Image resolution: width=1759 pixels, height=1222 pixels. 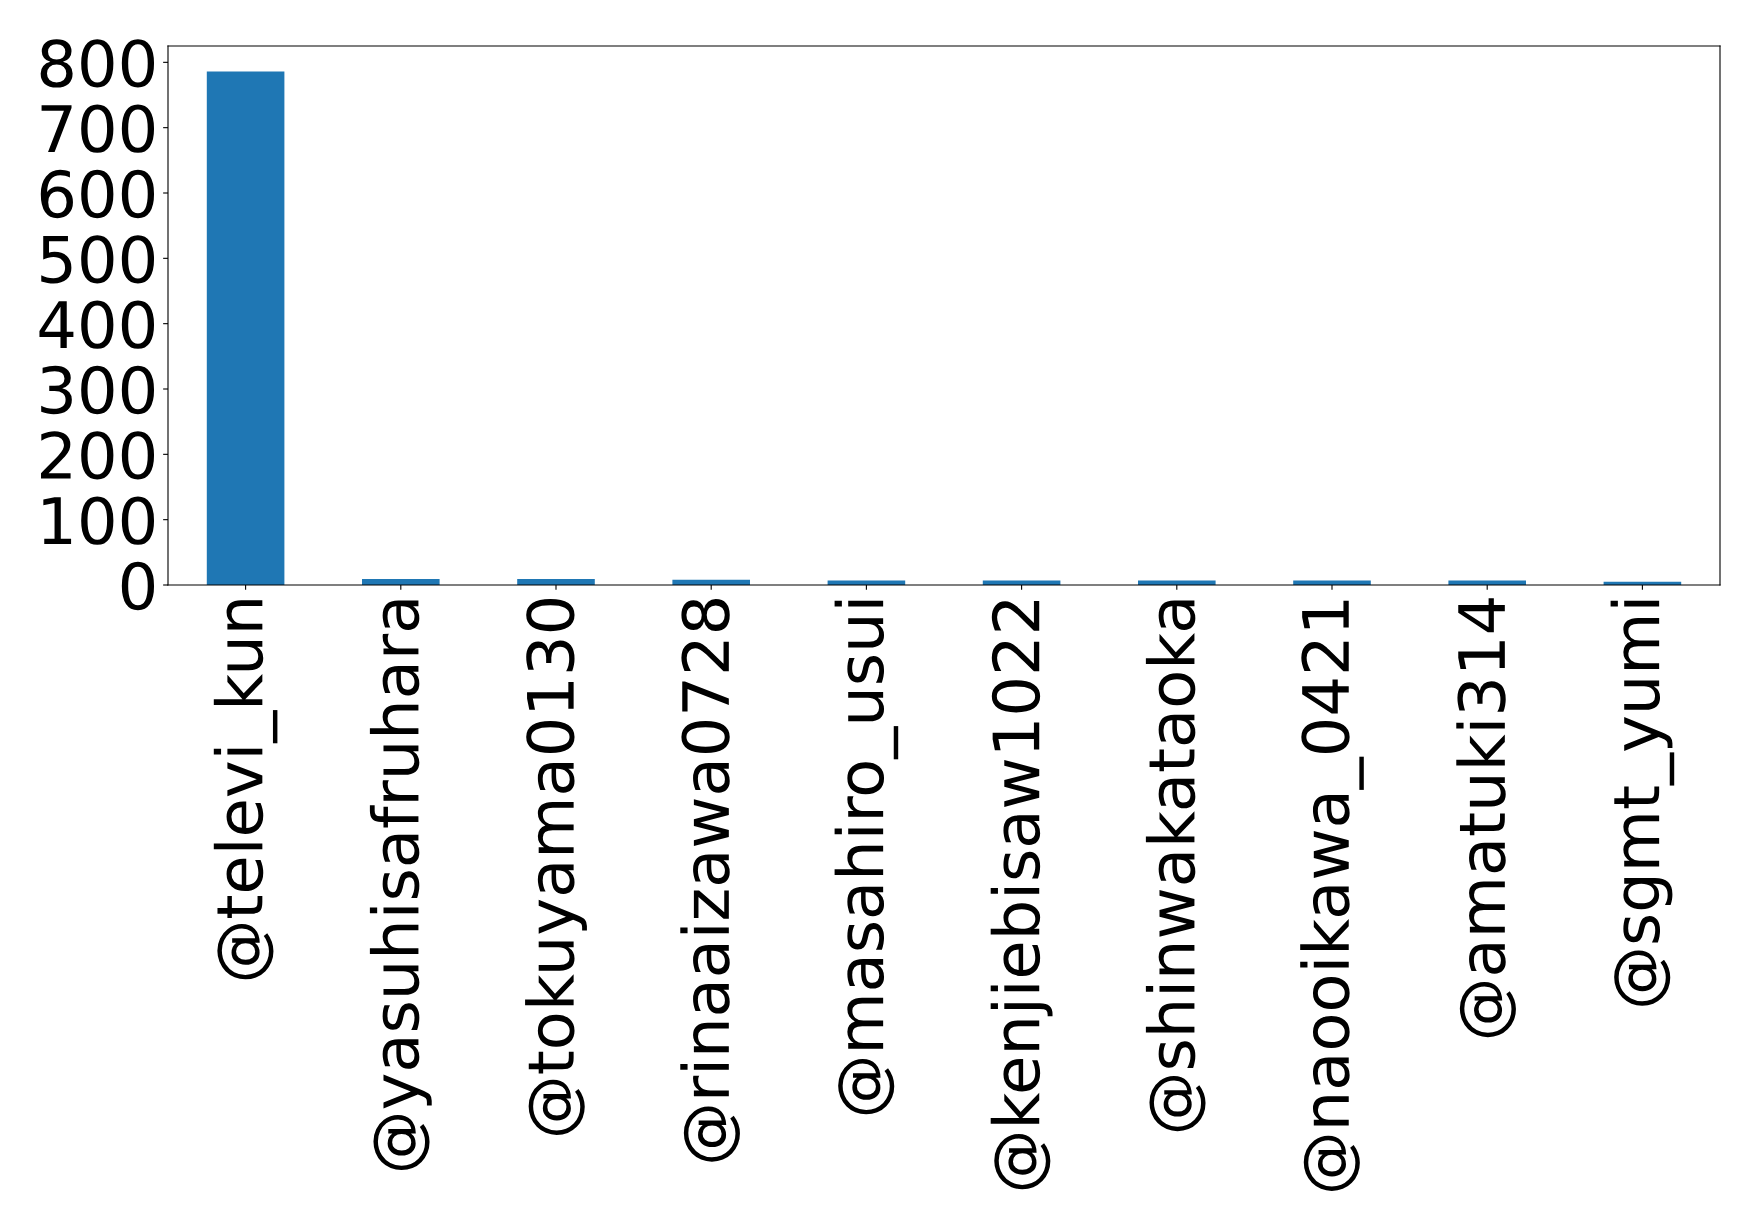 I want to click on x-tick-label: @amatuki314, so click(x=1486, y=818).